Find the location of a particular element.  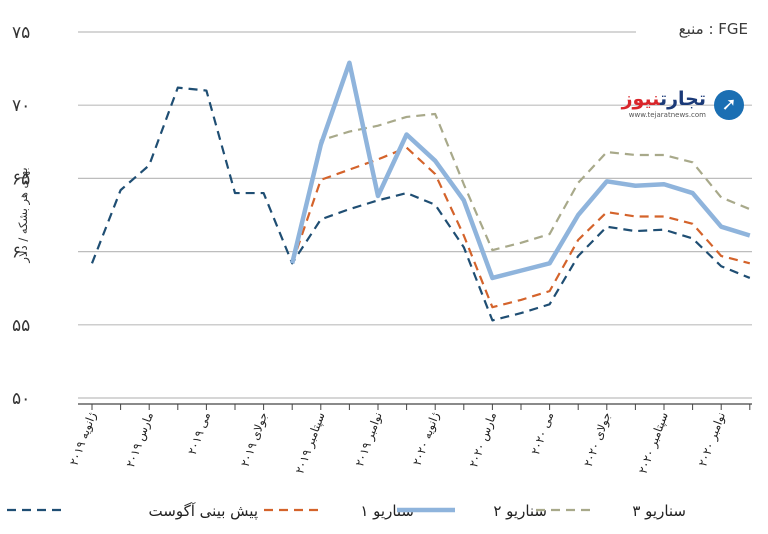

logo-text: تجارتنیوز is located at coordinates (664, 99).